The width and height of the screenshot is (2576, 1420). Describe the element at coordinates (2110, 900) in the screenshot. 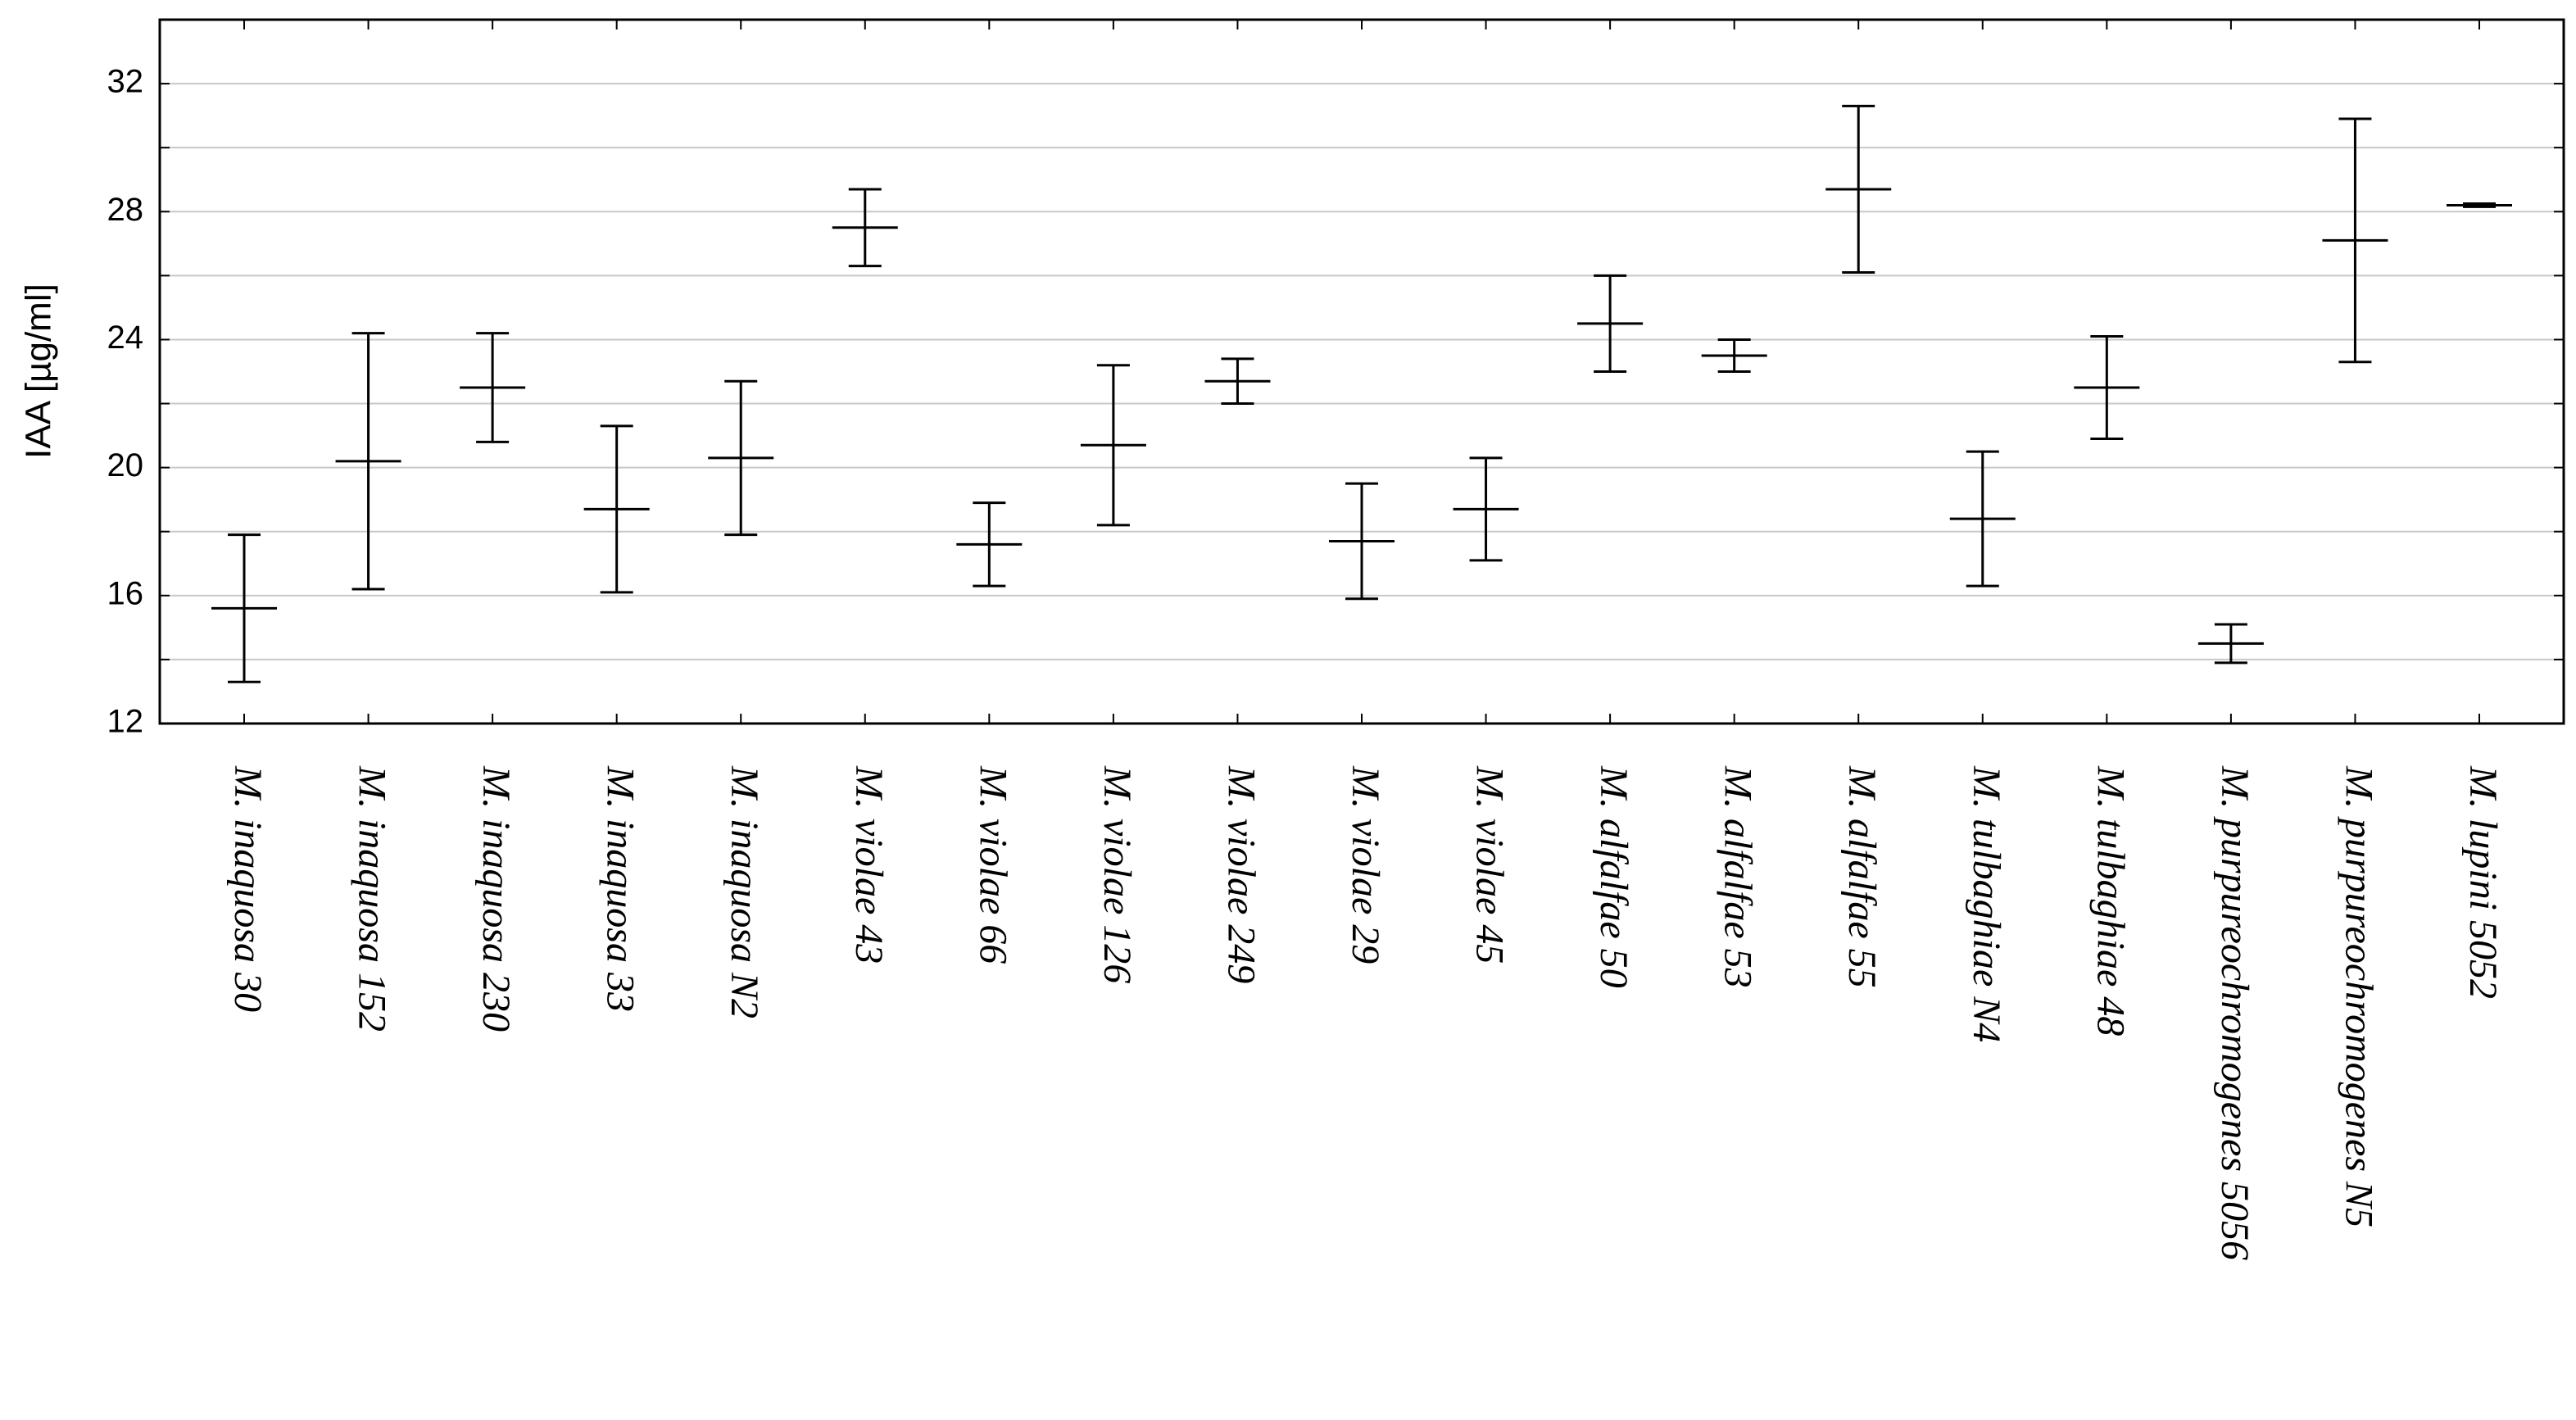

I see `x-tick-label: M. tulbaghiae 48` at that location.